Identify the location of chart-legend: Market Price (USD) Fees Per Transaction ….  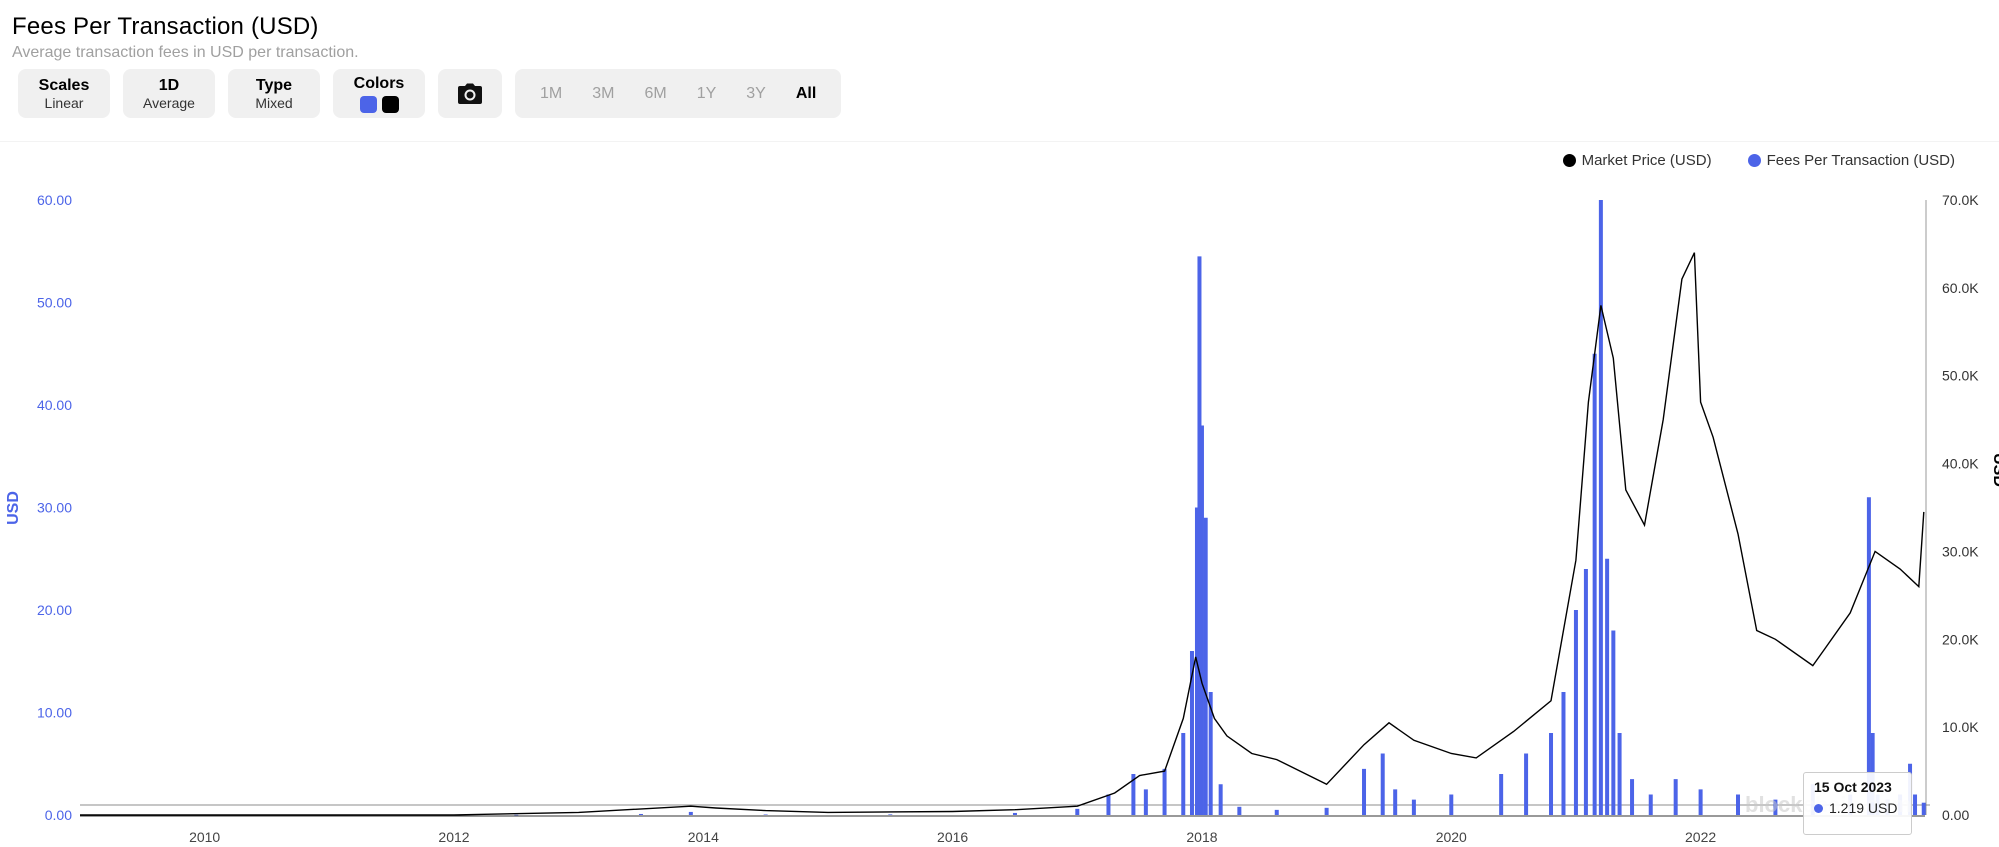
(1758, 160).